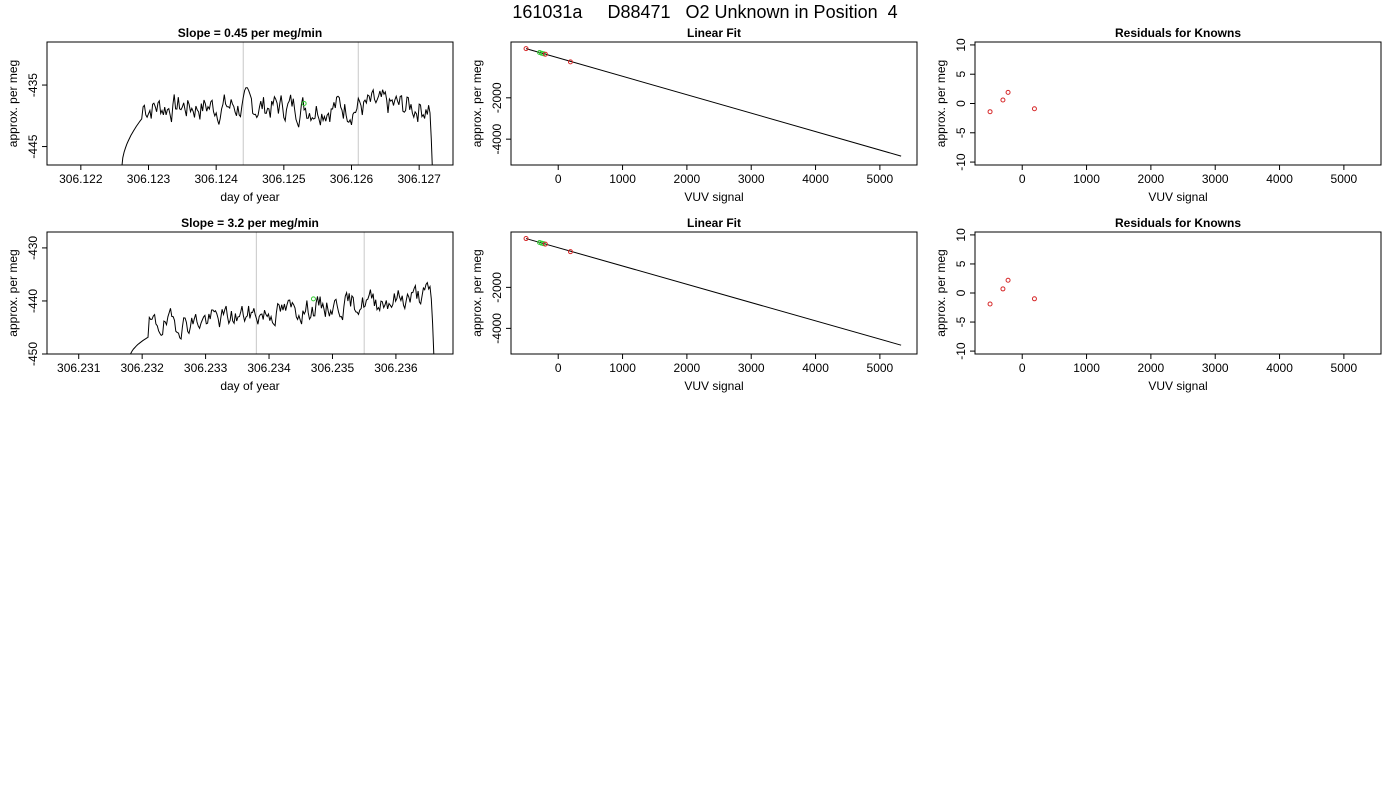 Image resolution: width=1400 pixels, height=800 pixels. Describe the element at coordinates (961, 74) in the screenshot. I see `y-tick-label: 5` at that location.